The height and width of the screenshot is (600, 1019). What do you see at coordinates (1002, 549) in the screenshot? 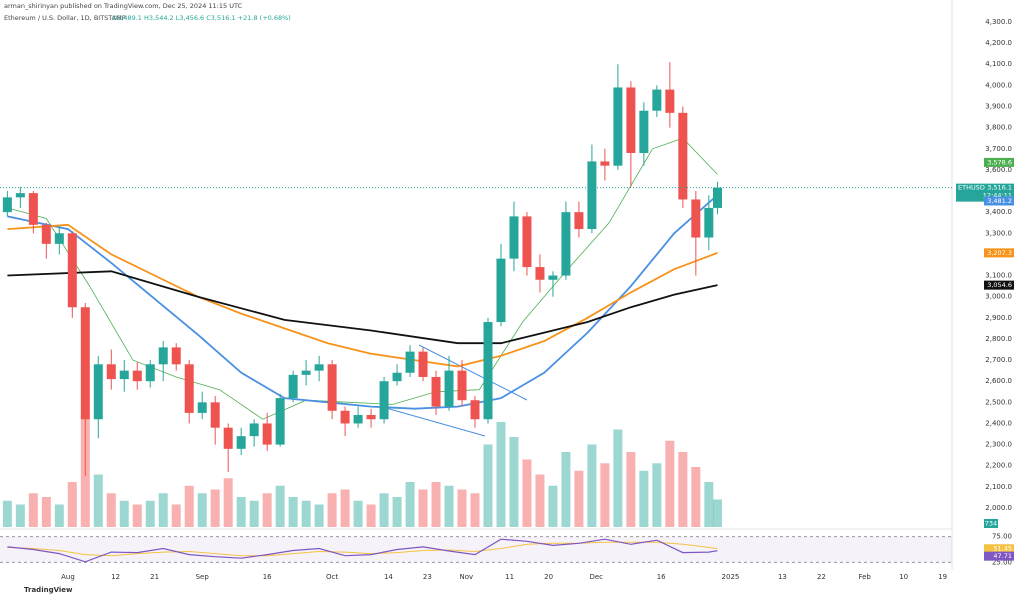
I see `rsi-ma-tag-label: 51.45` at bounding box center [1002, 549].